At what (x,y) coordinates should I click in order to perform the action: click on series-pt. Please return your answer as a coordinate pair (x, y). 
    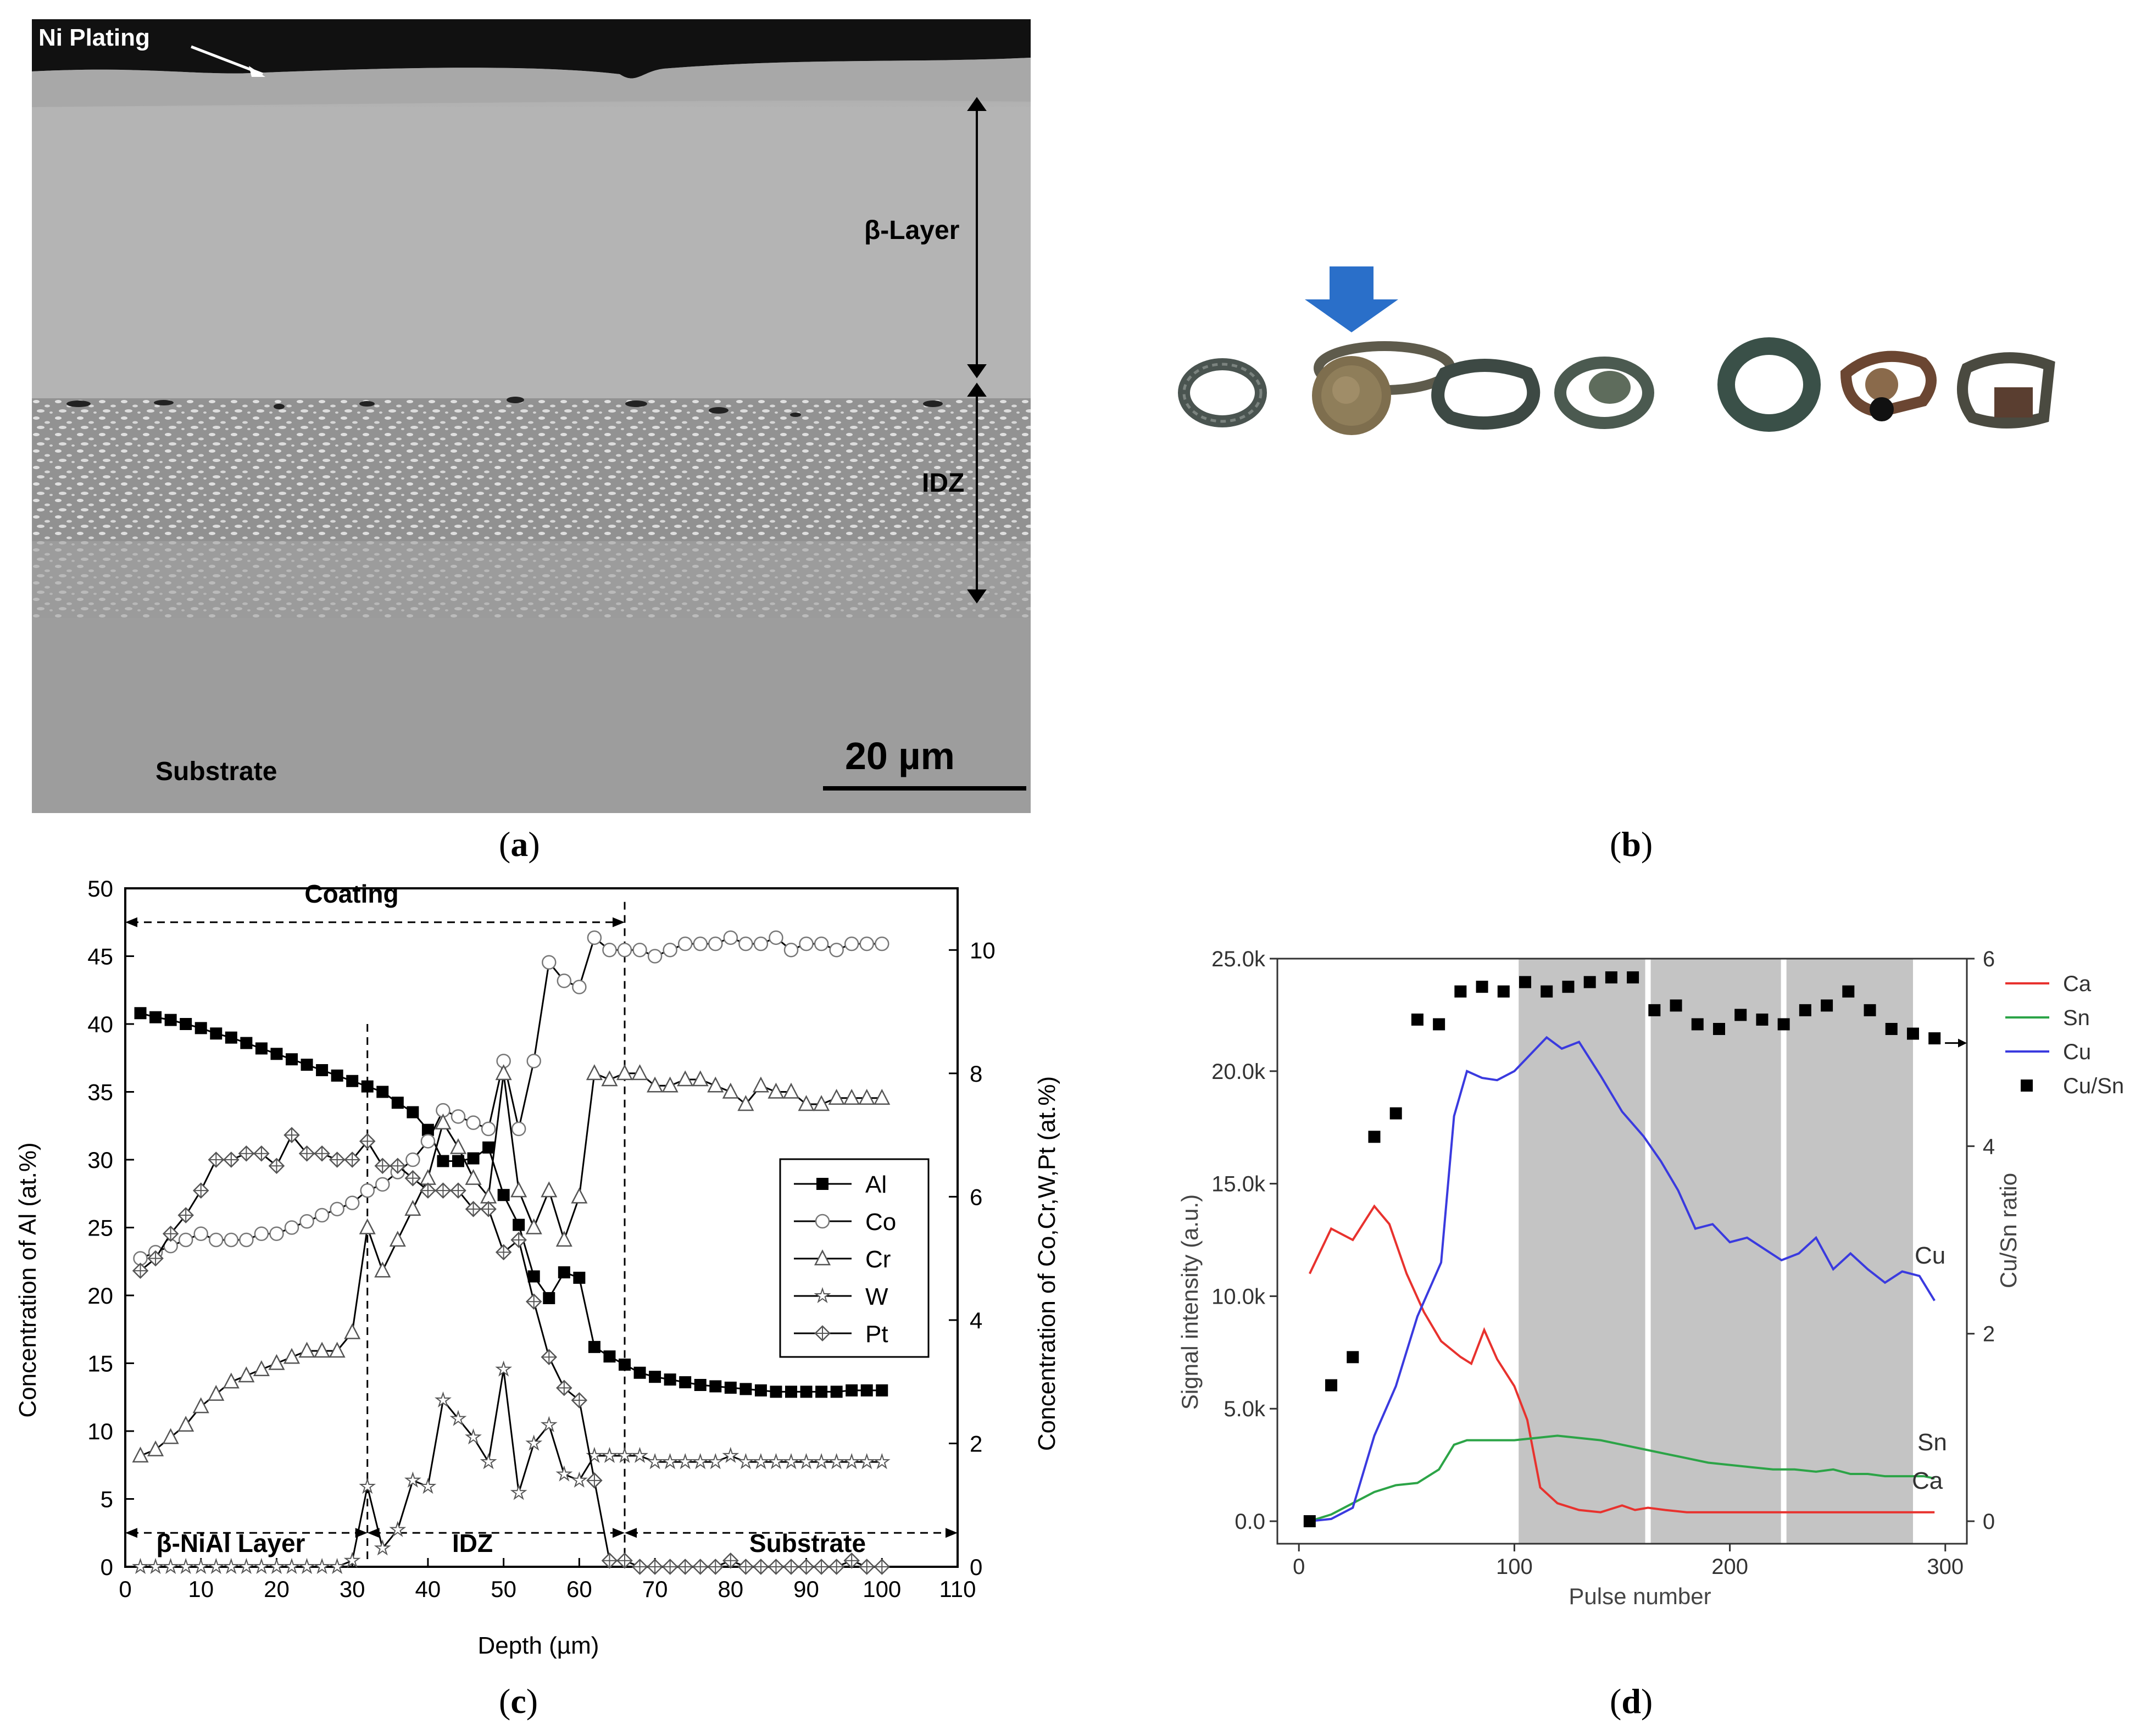
    Looking at the image, I should click on (511, 1351).